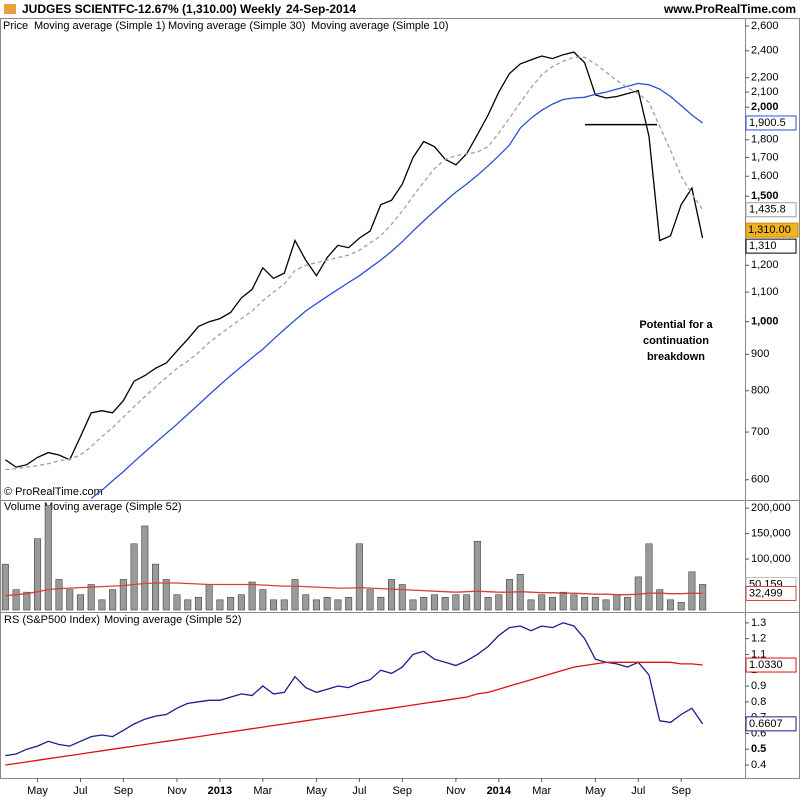 The height and width of the screenshot is (800, 800). I want to click on y-tick-label: 800, so click(760, 391).